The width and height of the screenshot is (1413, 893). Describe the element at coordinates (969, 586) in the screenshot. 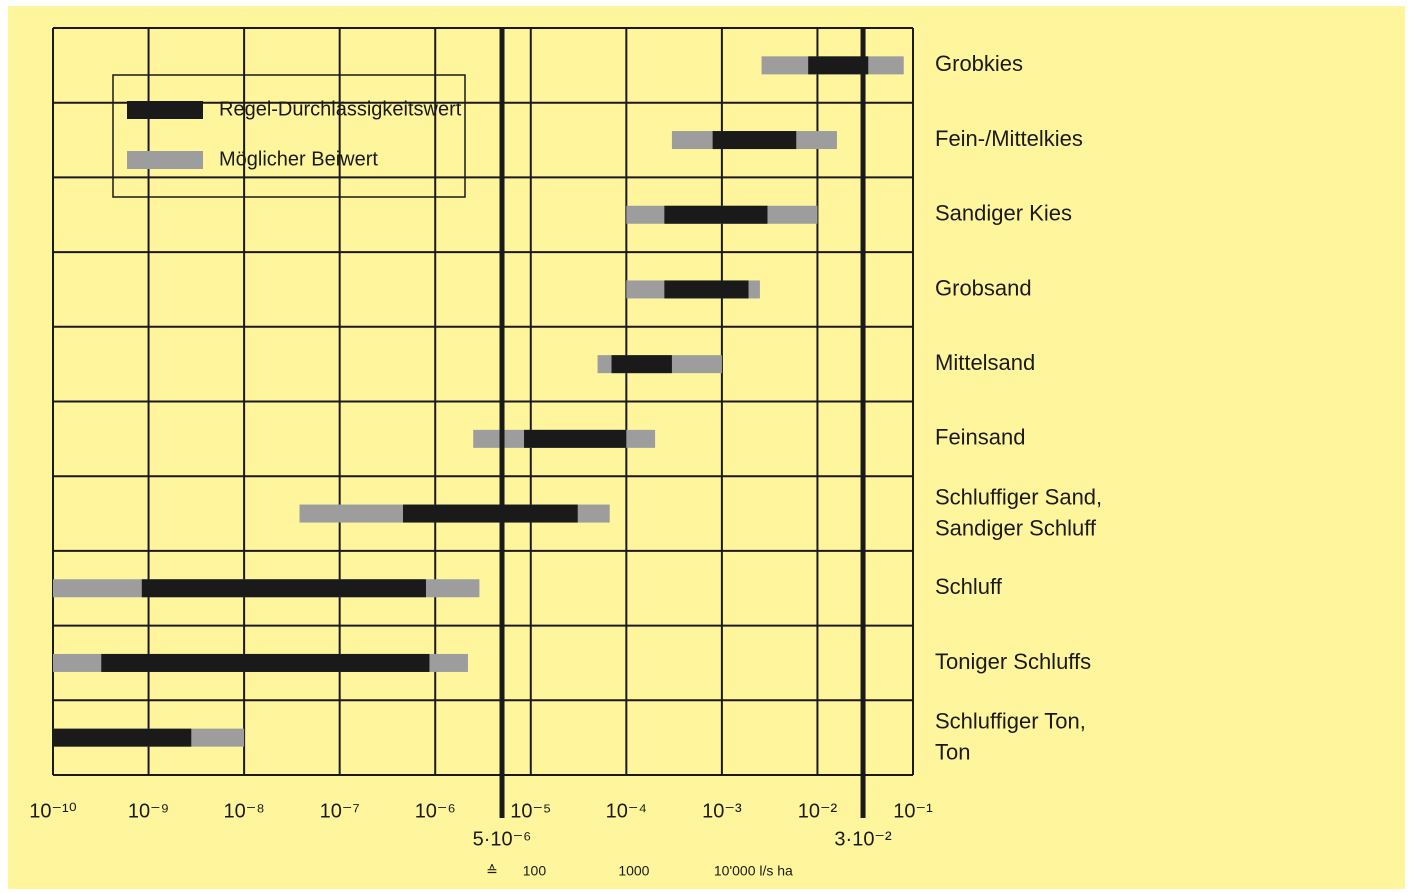

I see `category-label: Schluff` at that location.